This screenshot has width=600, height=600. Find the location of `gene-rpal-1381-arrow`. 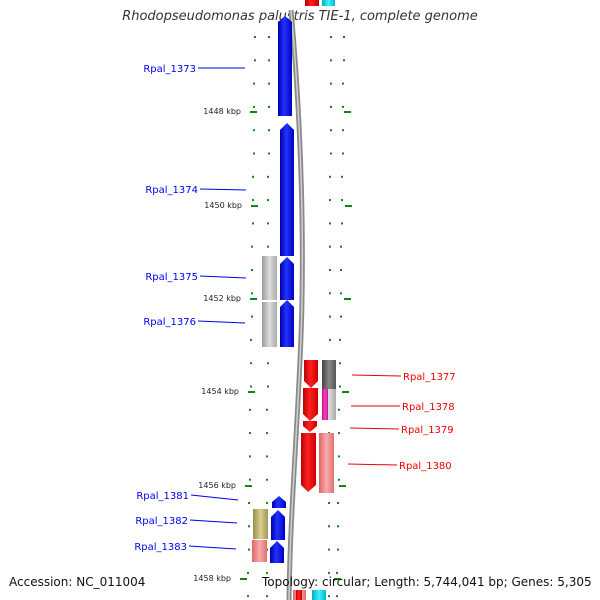

gene-rpal-1381-arrow is located at coordinates (279, 502).